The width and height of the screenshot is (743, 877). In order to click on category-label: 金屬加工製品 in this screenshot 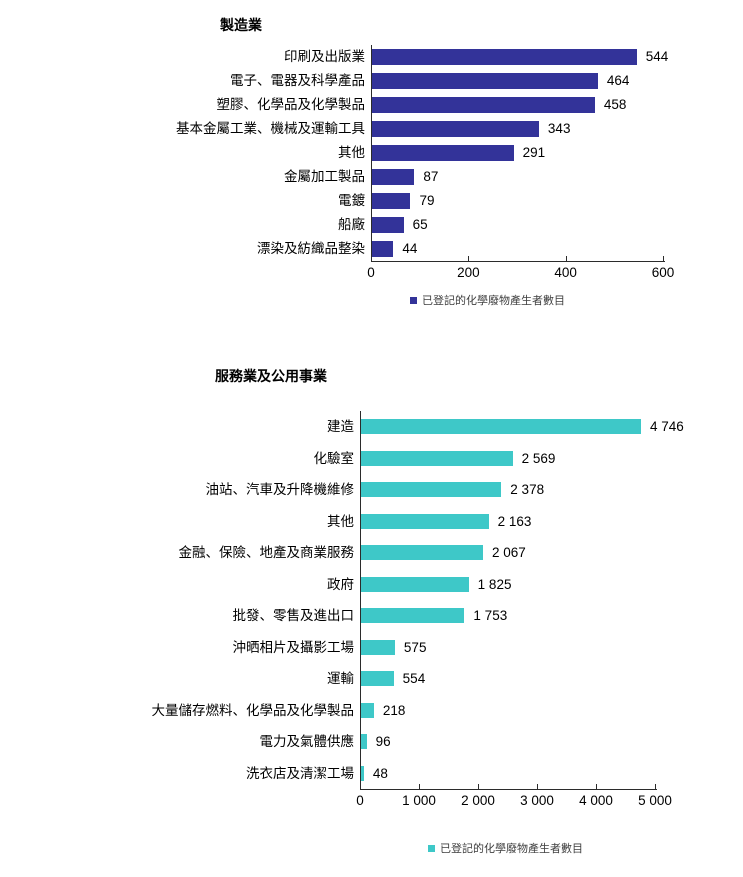, I will do `click(324, 176)`.